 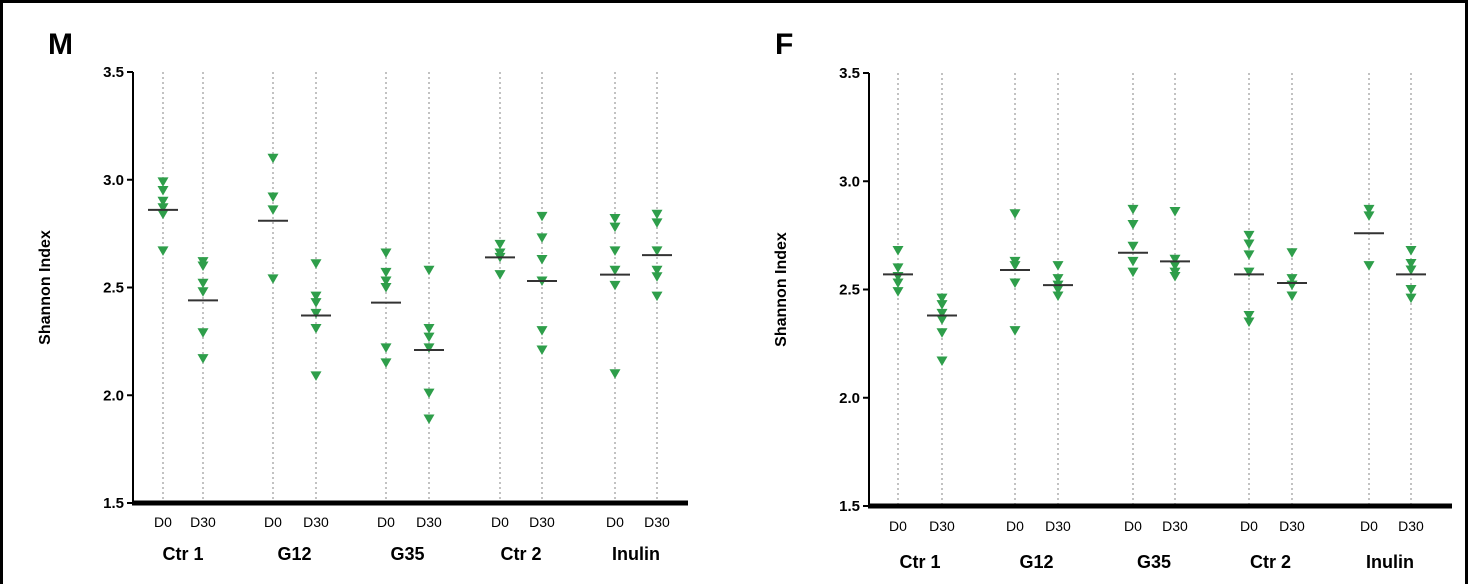 I want to click on panel-letter: M, so click(x=60, y=44).